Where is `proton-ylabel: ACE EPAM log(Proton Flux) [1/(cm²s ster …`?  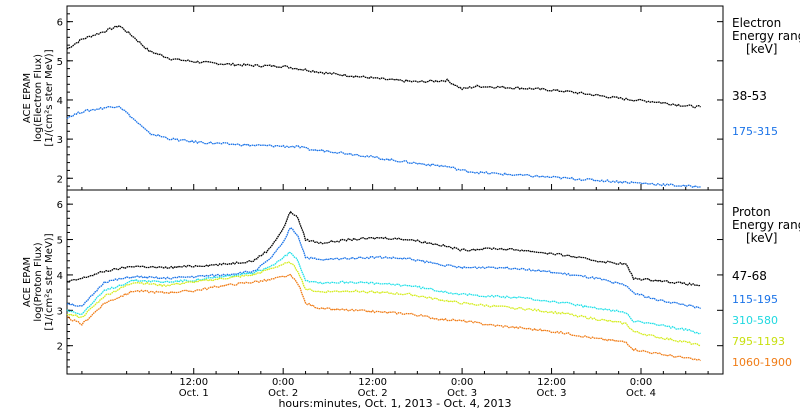
proton-ylabel: ACE EPAM log(Proton Flux) [1/(cm²s ster … is located at coordinates (38, 281).